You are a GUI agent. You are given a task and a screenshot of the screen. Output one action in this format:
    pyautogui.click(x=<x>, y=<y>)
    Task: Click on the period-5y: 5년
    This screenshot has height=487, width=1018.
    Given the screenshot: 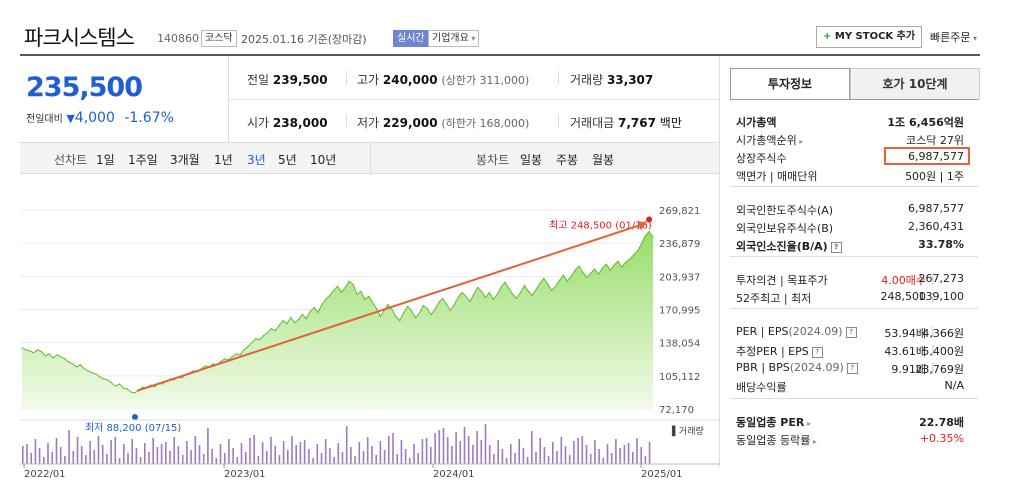 What is the action you would take?
    pyautogui.click(x=287, y=160)
    